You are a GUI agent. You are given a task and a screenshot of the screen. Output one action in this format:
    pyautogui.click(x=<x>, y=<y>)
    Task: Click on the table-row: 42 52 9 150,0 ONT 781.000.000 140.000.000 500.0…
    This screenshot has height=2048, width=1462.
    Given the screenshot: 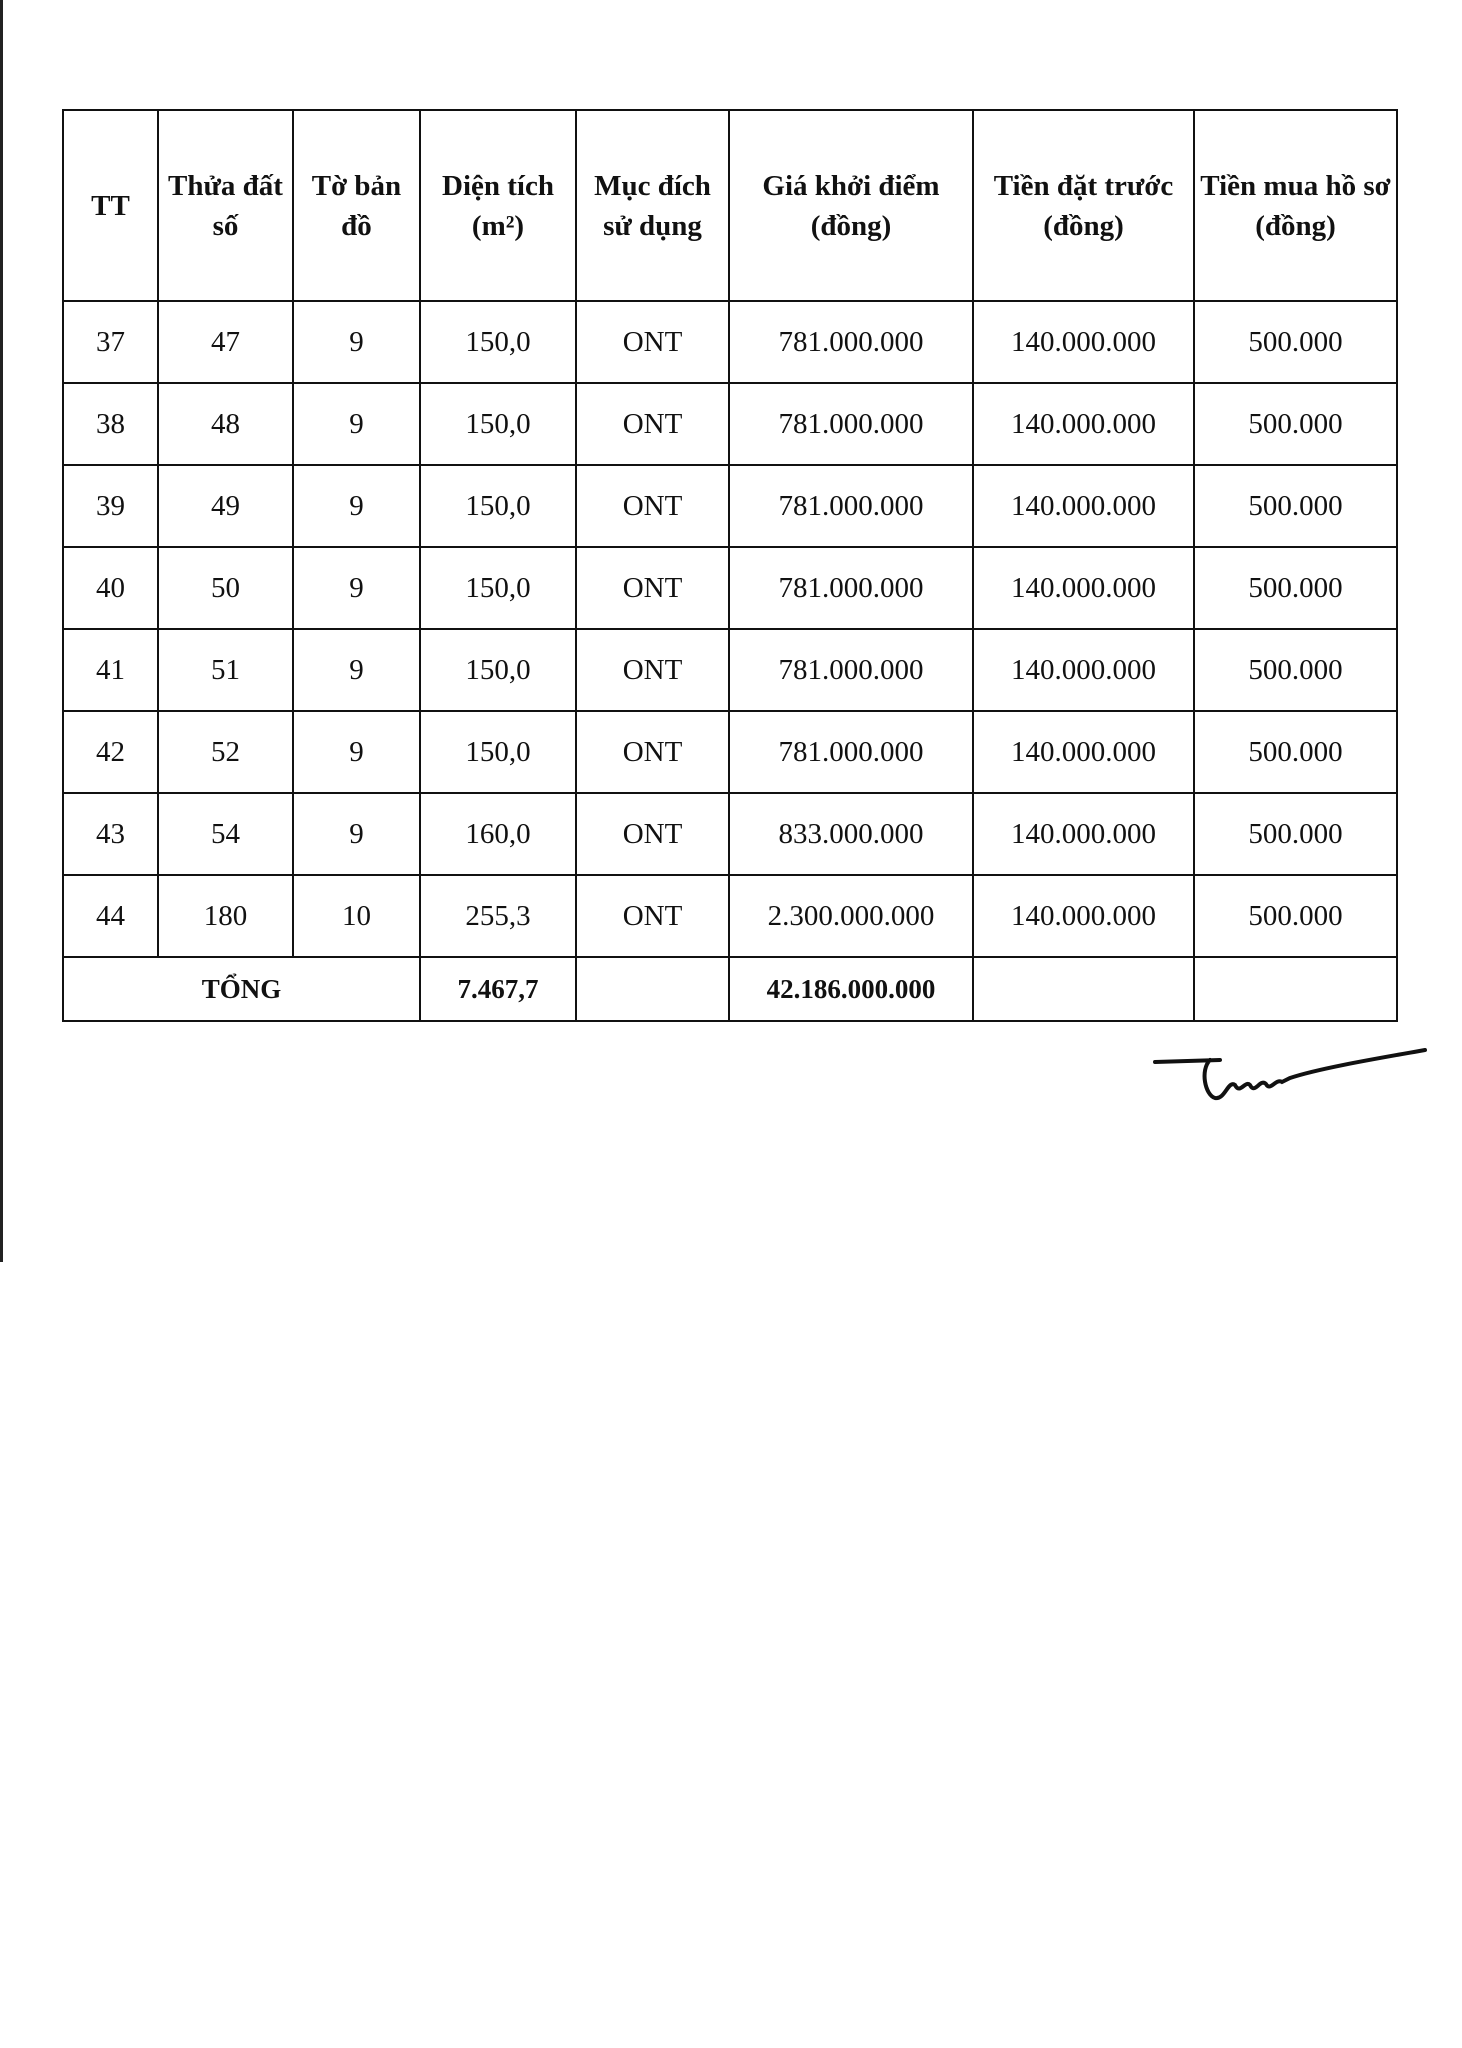 What is the action you would take?
    pyautogui.click(x=730, y=752)
    